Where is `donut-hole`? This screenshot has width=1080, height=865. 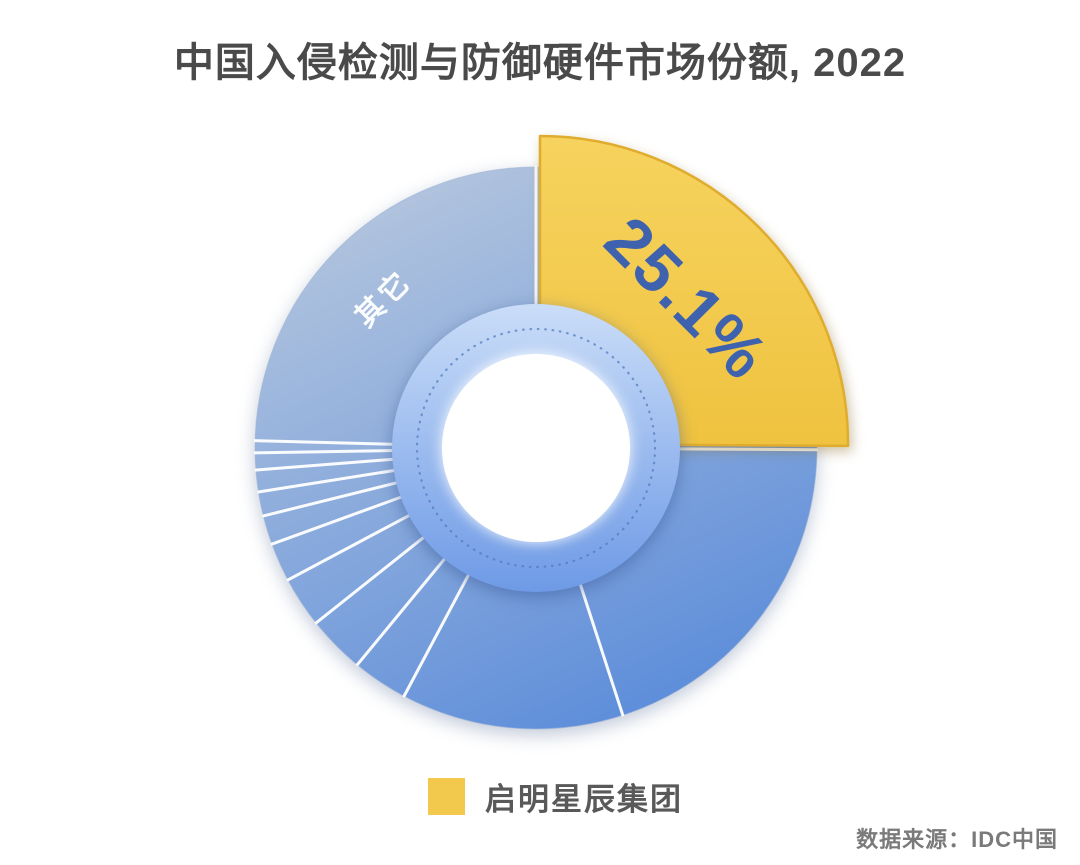
donut-hole is located at coordinates (536, 448).